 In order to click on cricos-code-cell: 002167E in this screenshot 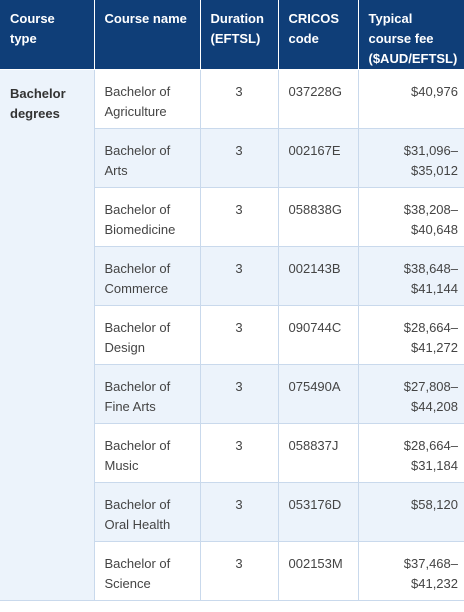, I will do `click(318, 158)`.